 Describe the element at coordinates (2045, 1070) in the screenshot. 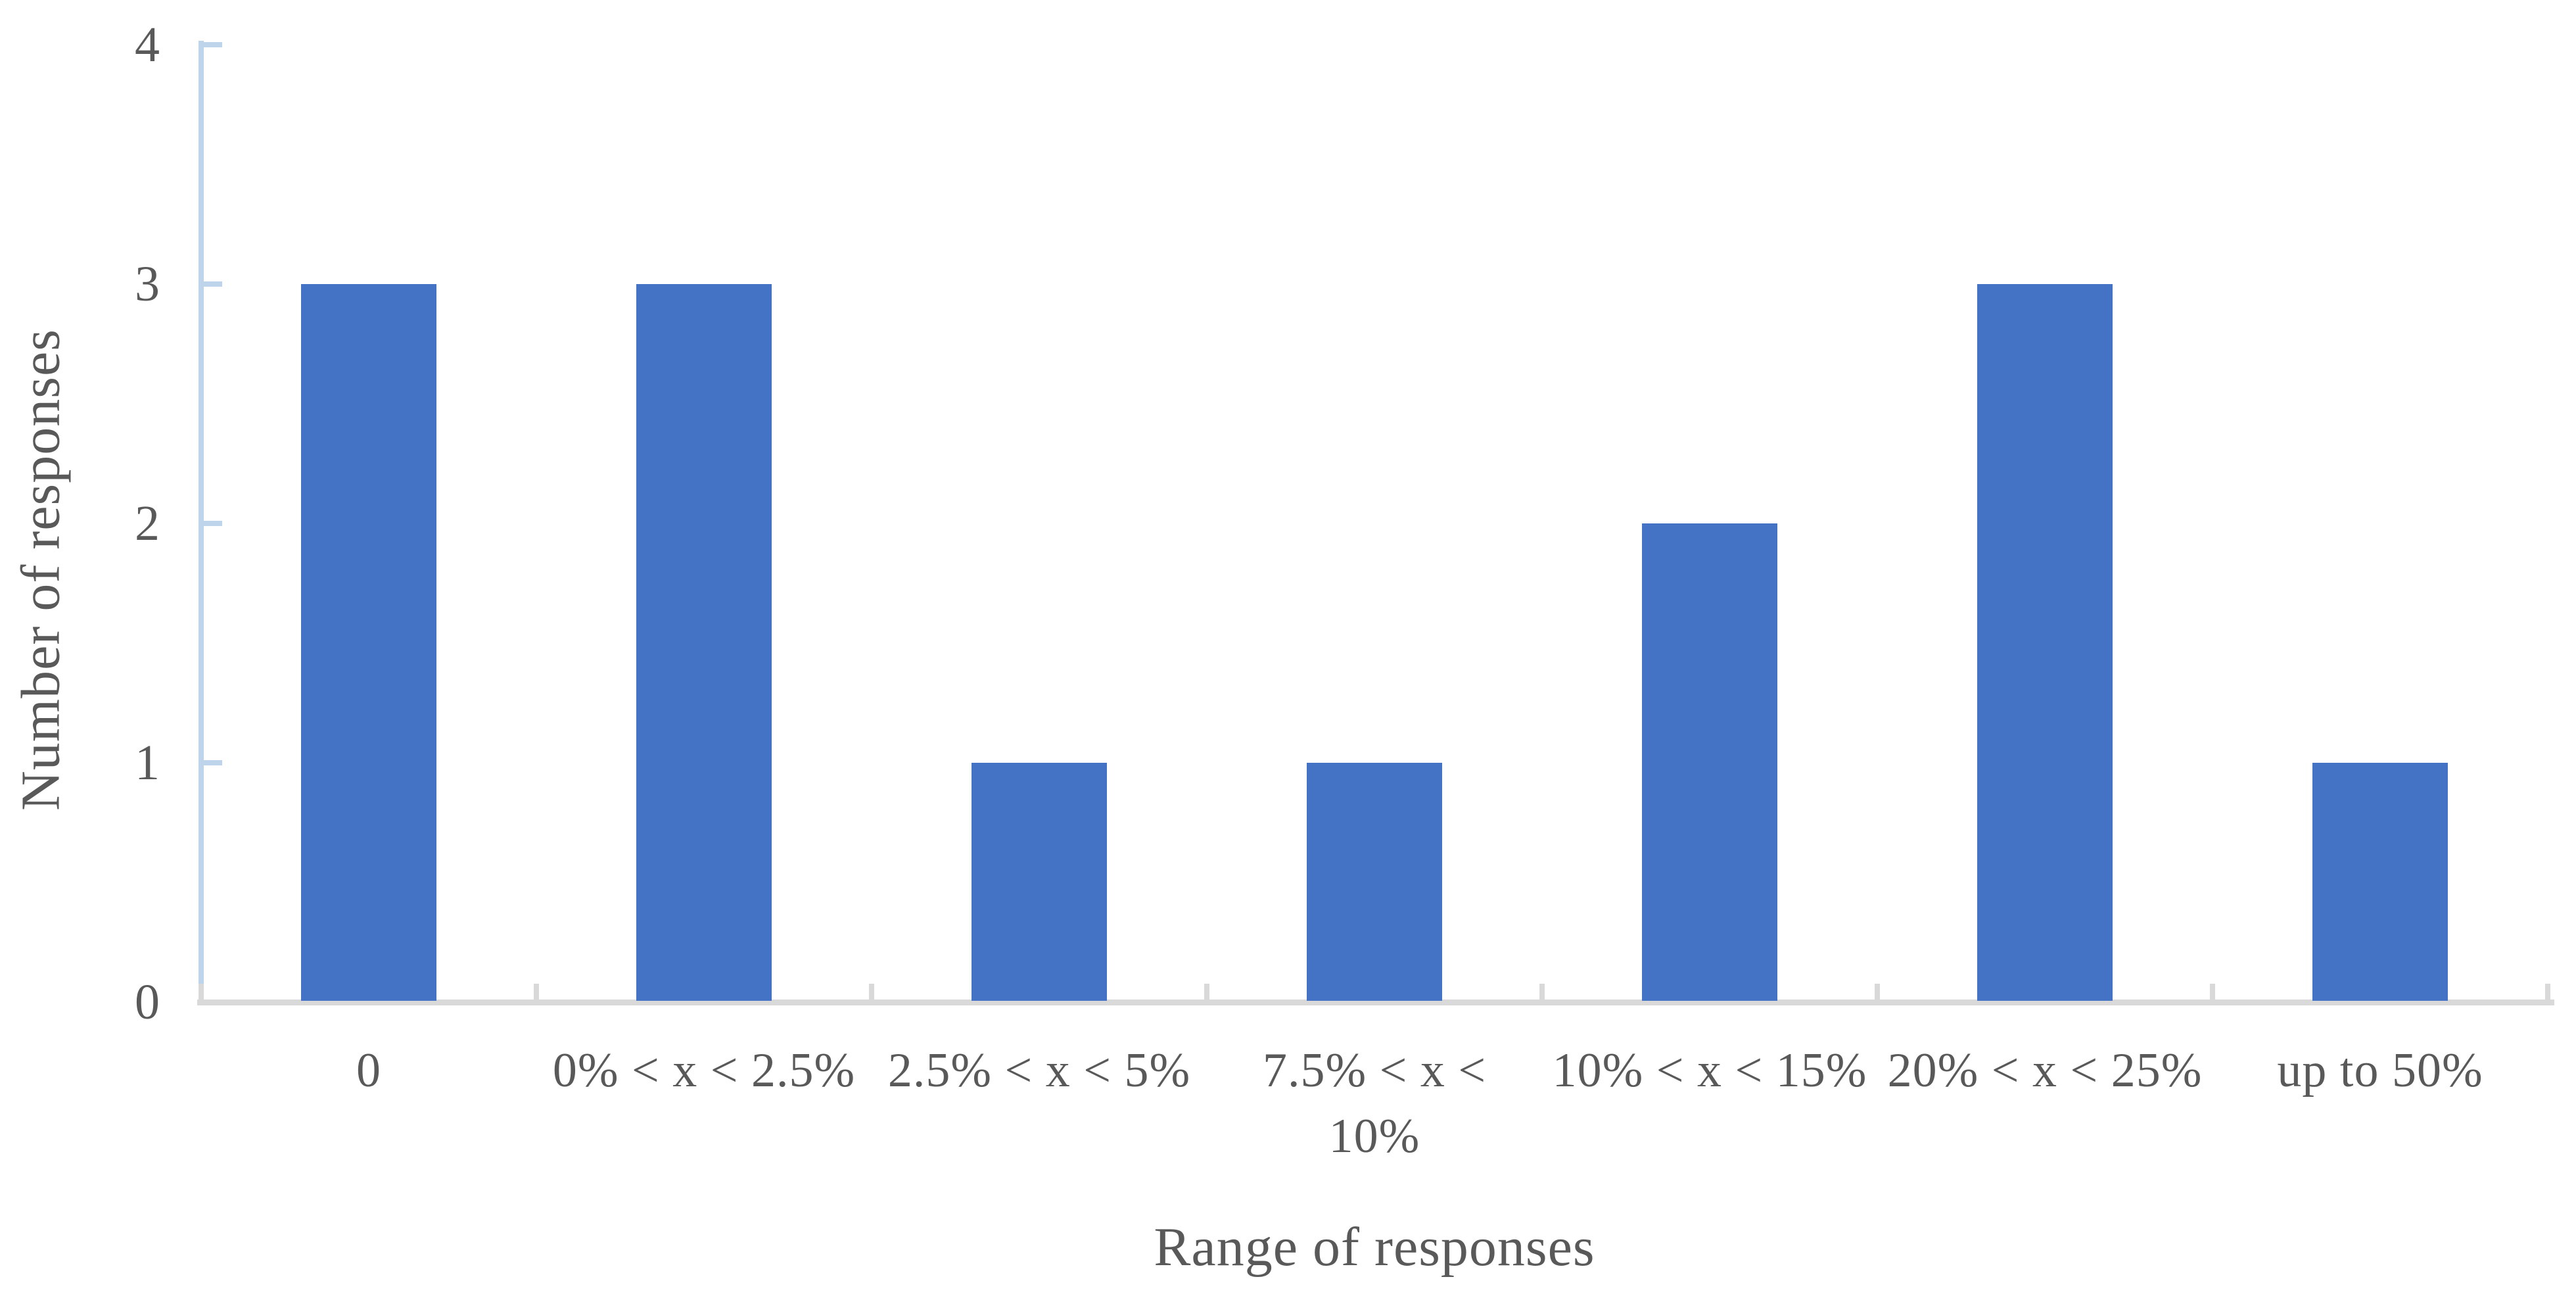

I see `x-tick-label: 20% < x < 25%` at that location.